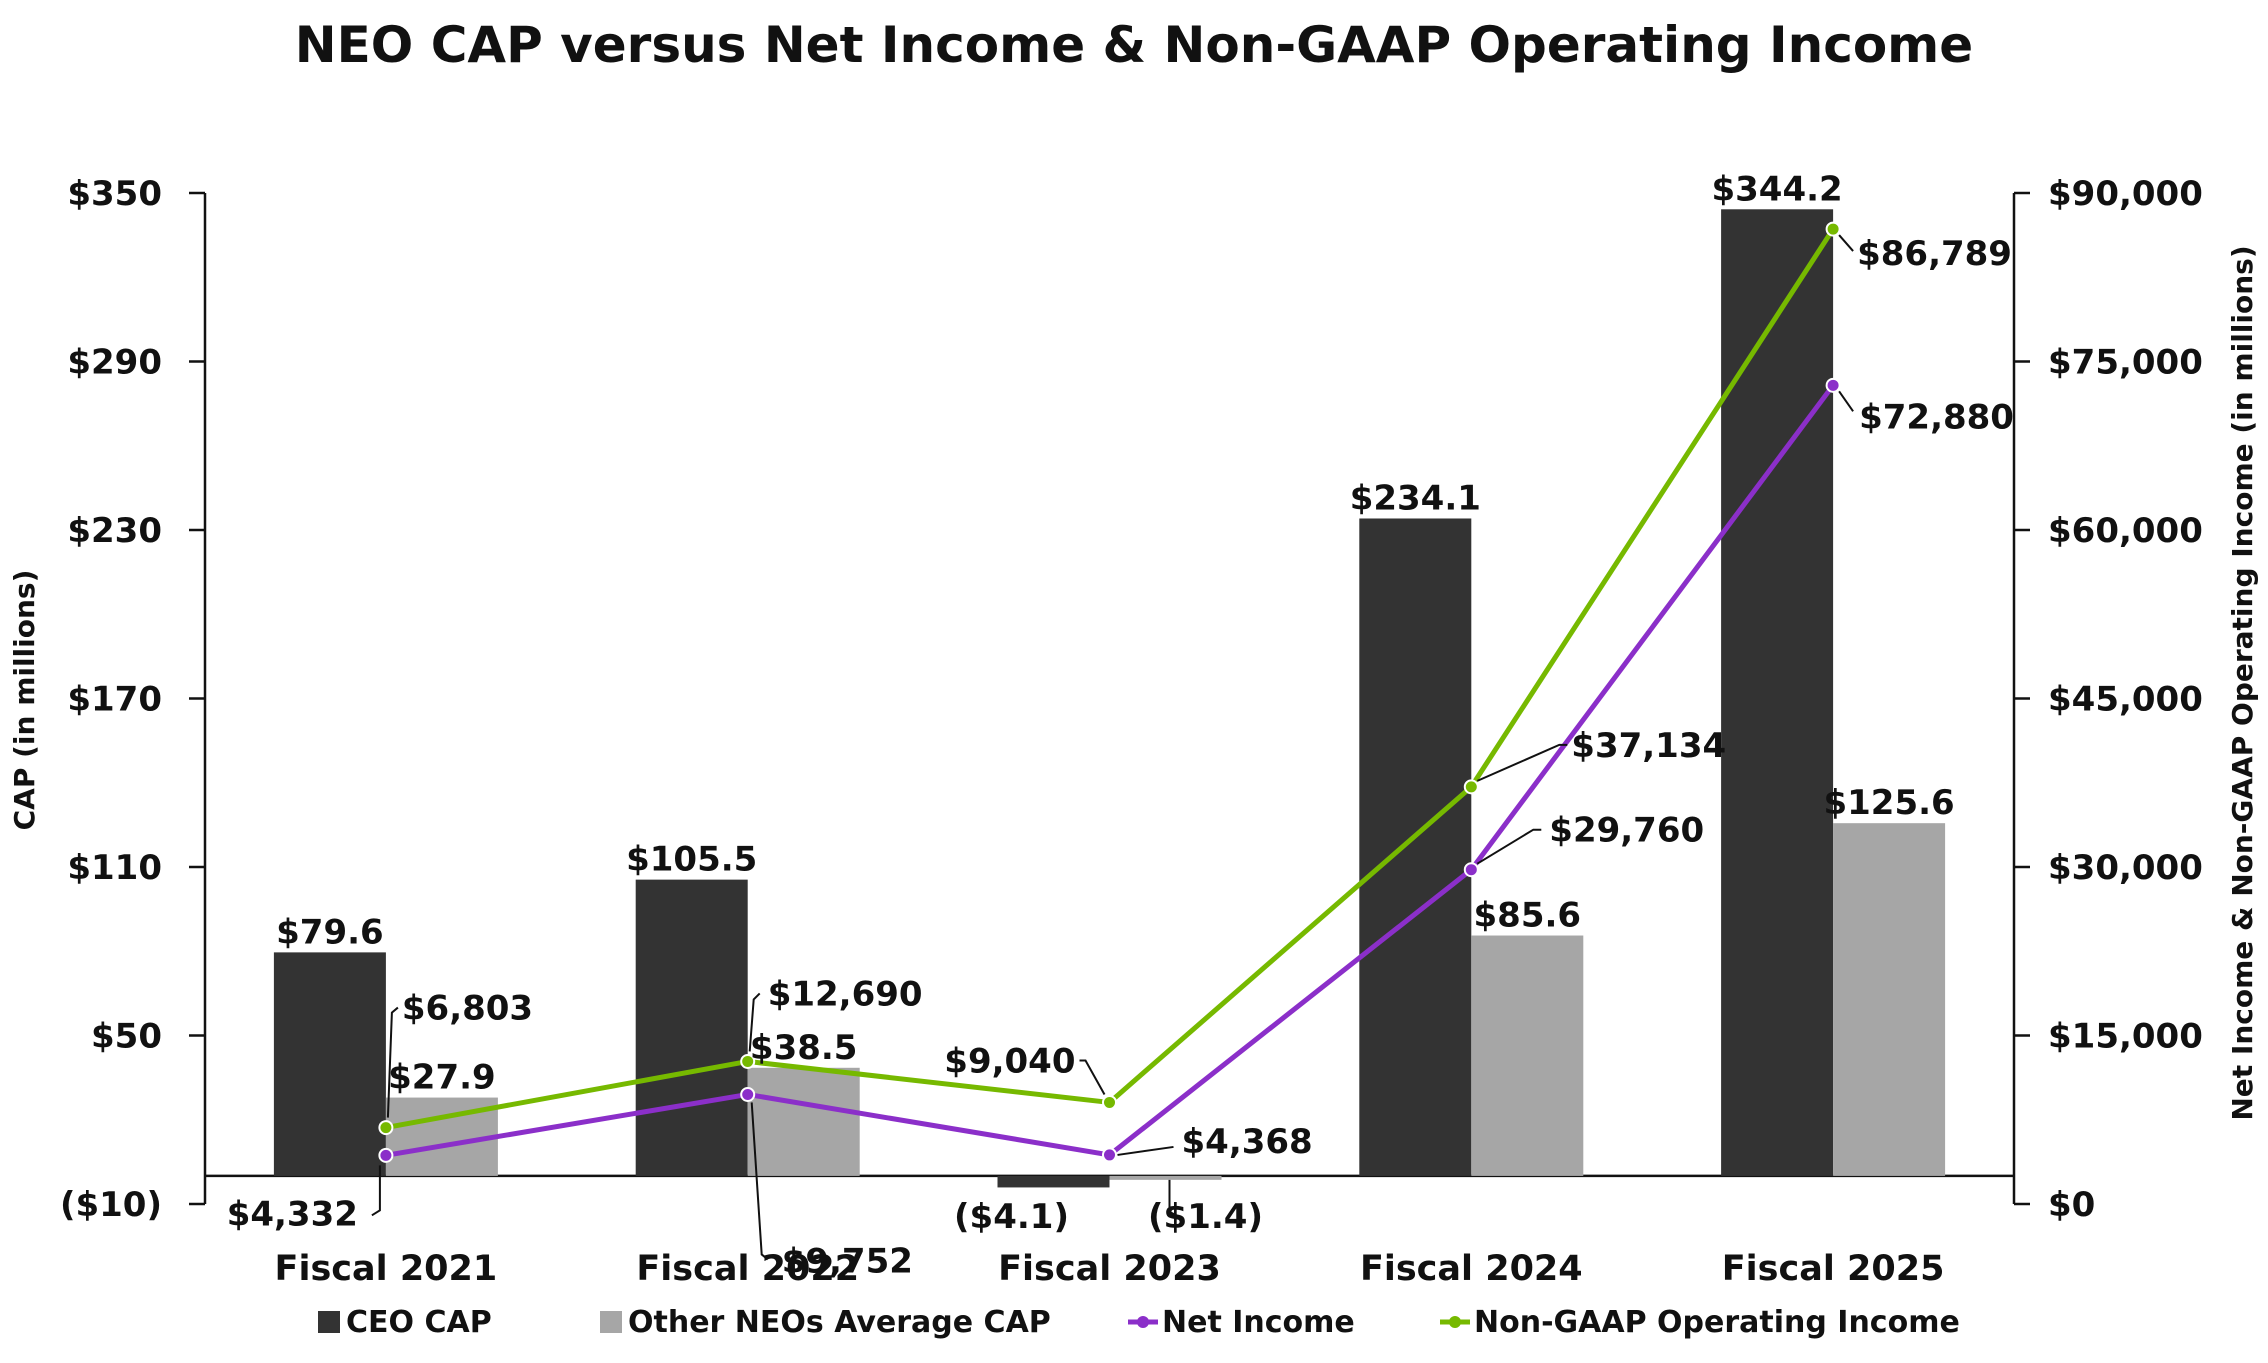 The width and height of the screenshot is (2268, 1363). I want to click on y-axis-label: CAP (in millions), so click(24, 700).